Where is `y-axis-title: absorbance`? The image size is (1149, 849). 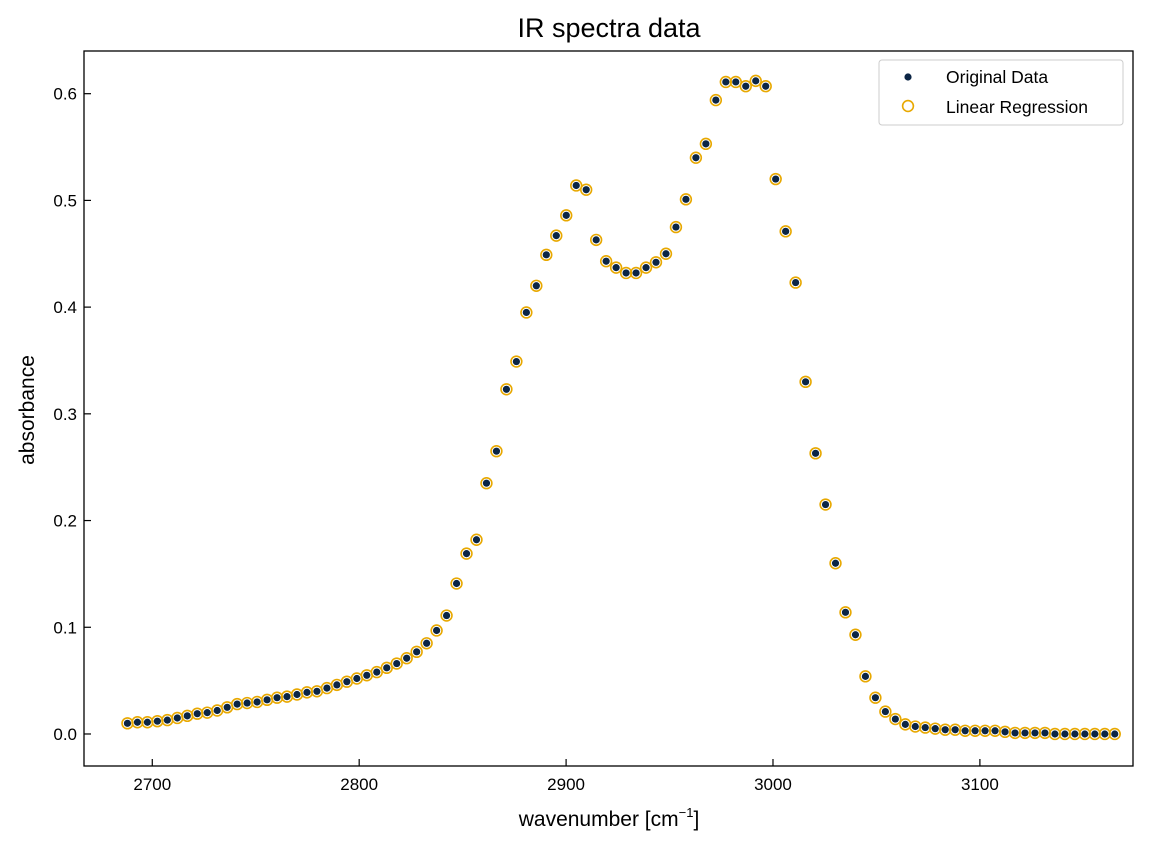
y-axis-title: absorbance is located at coordinates (27, 410).